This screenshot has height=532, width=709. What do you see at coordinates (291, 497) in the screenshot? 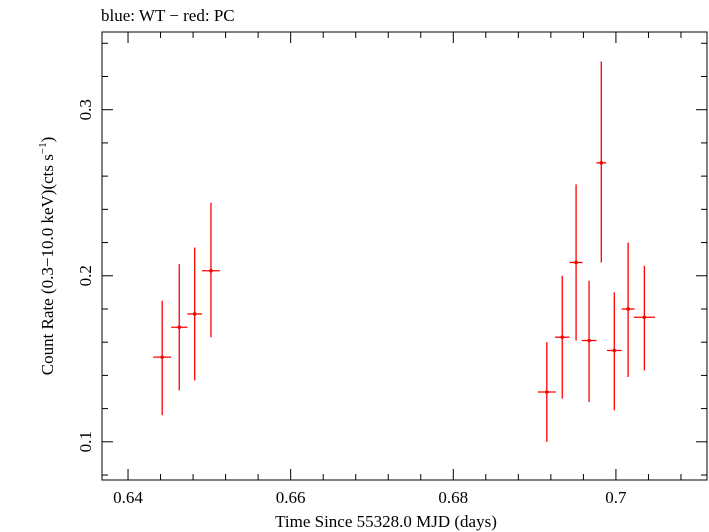
I see `x-tick-label: 0.66` at bounding box center [291, 497].